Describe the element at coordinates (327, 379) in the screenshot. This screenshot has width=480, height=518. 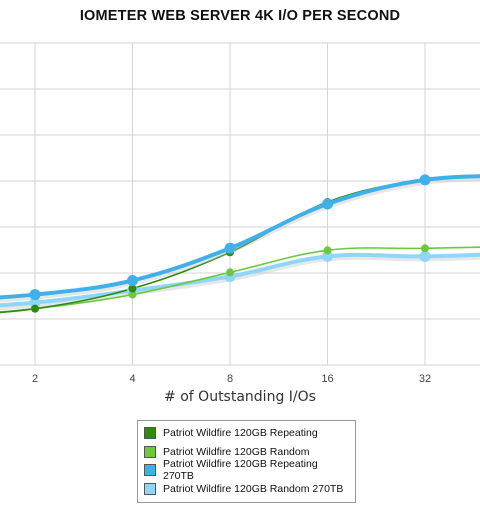
I see `x-tick-label: 16` at that location.